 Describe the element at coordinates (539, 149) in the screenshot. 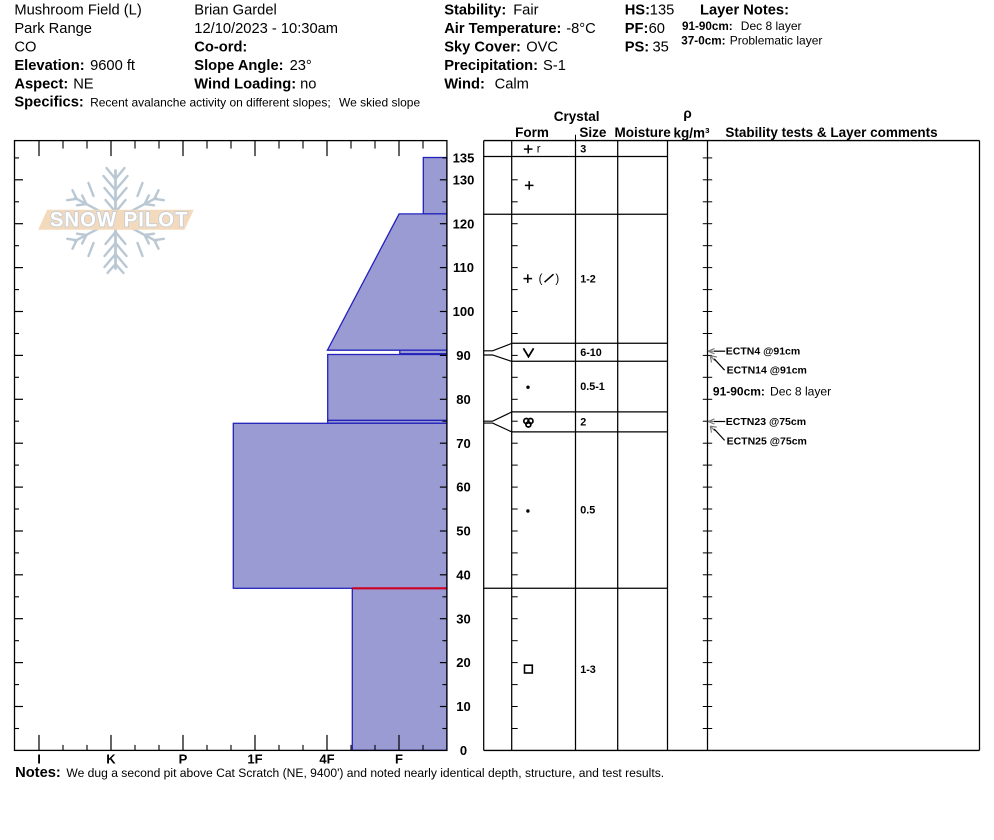

I see `svg-text: r` at that location.